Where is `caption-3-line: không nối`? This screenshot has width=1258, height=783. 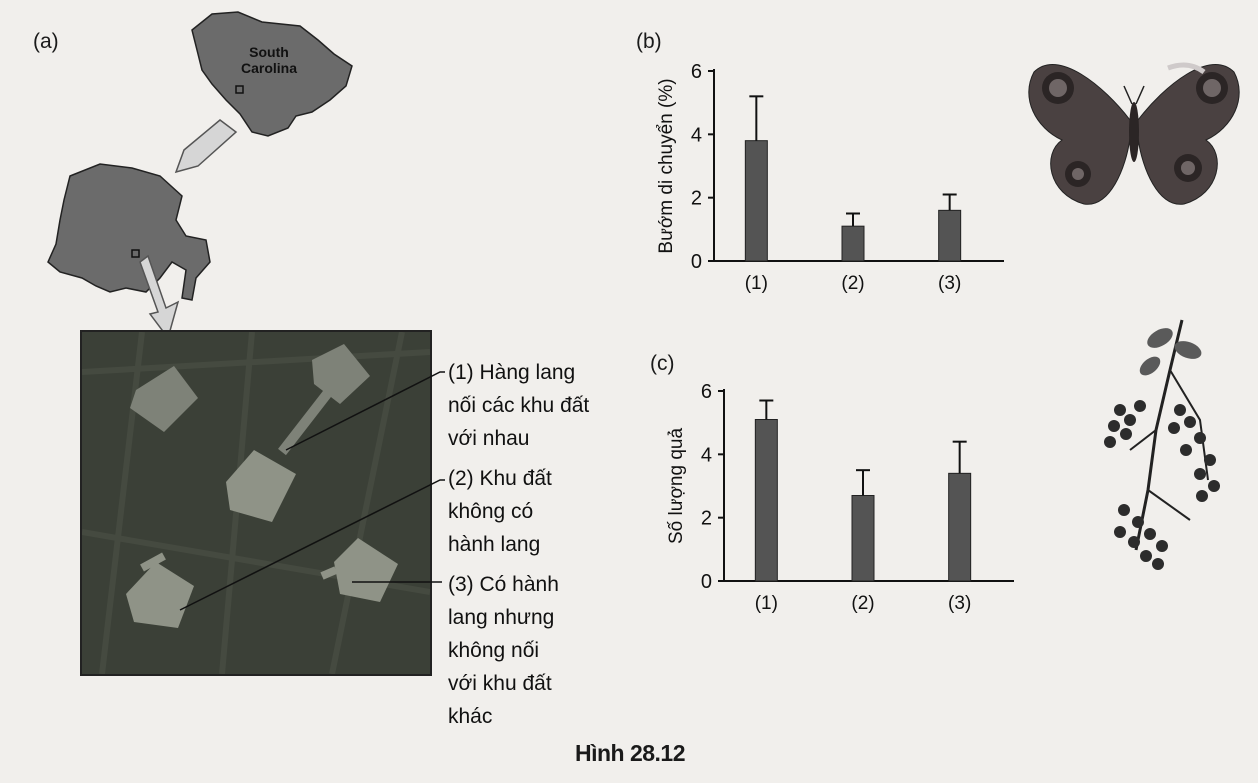
caption-3-line: không nối is located at coordinates (494, 650).